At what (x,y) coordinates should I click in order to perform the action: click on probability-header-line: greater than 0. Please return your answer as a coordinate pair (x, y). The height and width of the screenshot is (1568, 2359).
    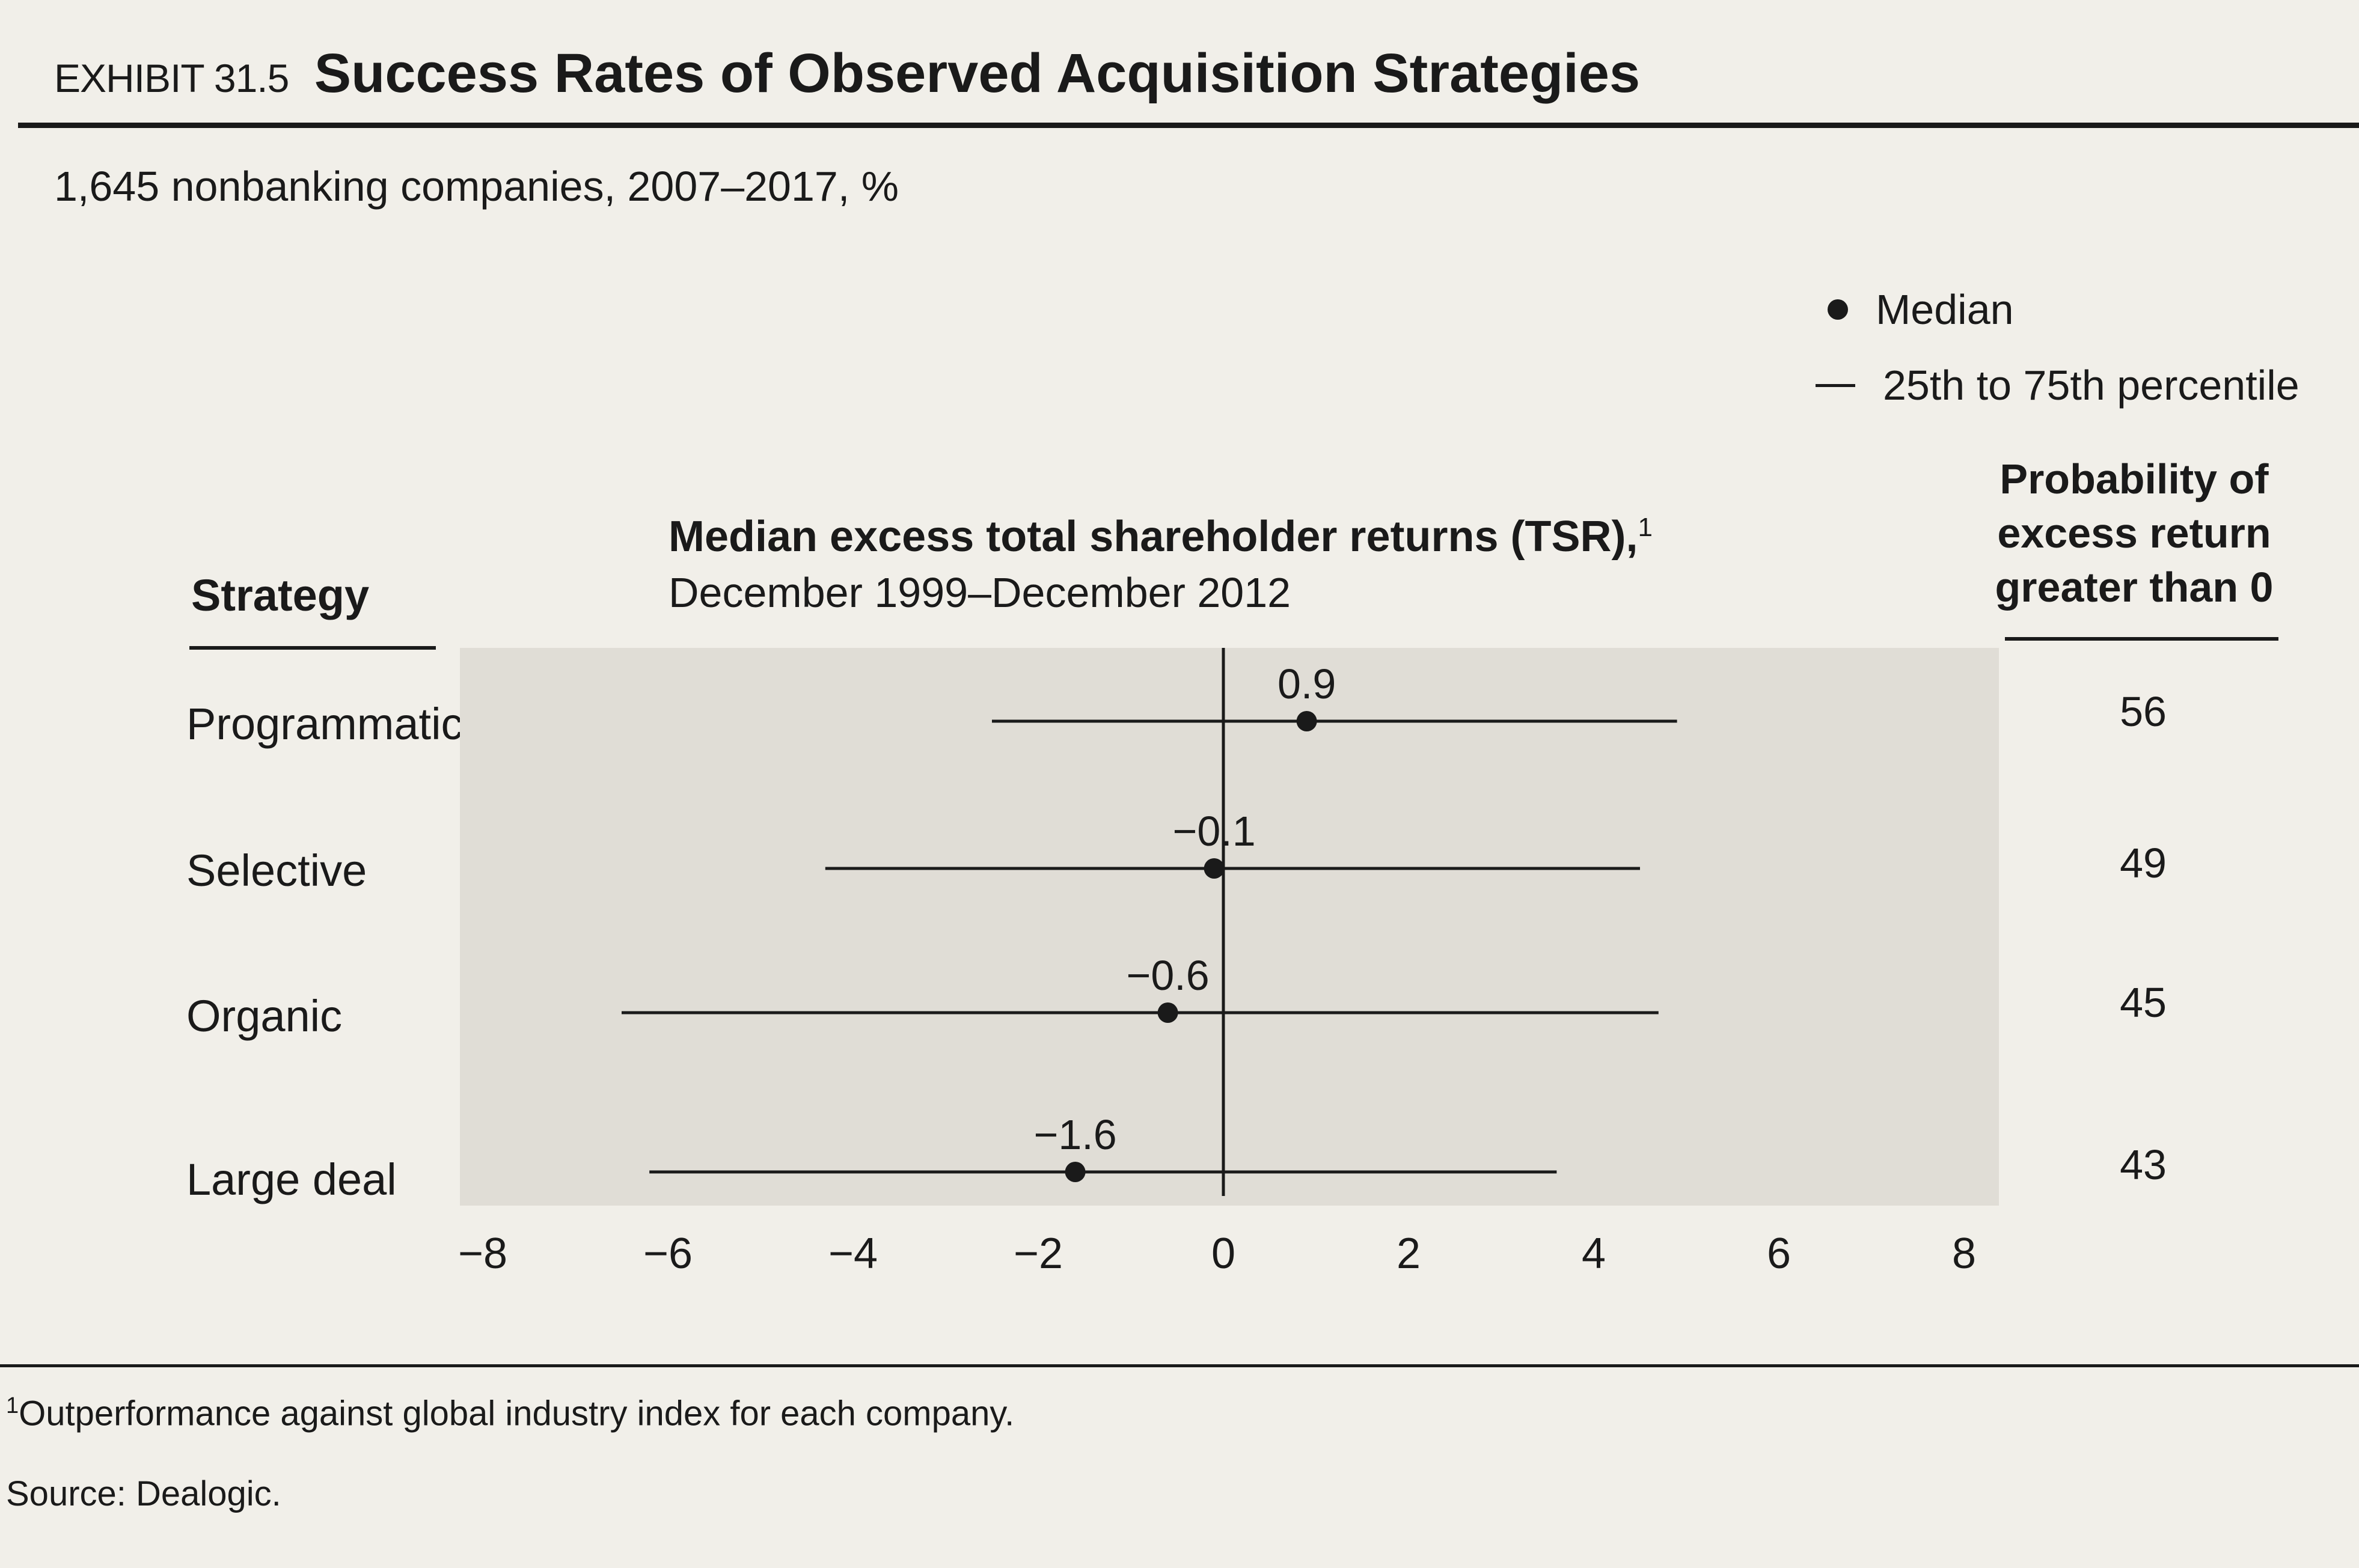
    Looking at the image, I should click on (2134, 587).